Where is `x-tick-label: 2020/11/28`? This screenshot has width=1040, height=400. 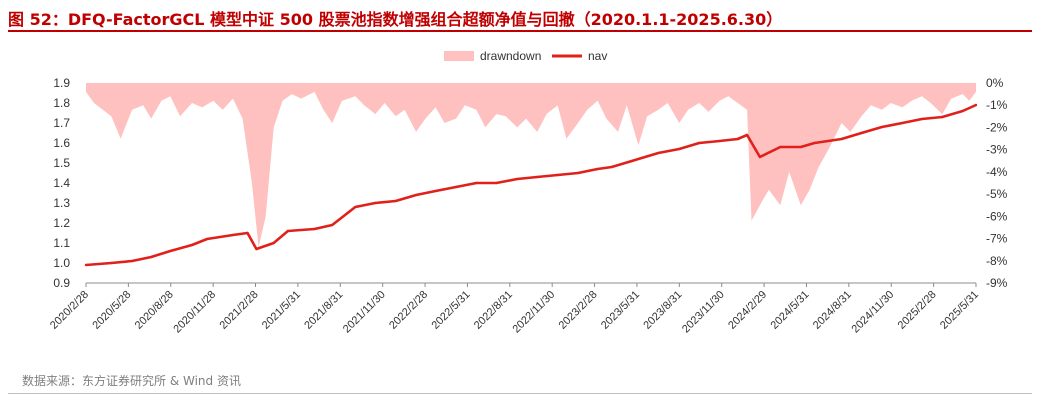
x-tick-label: 2020/11/28 is located at coordinates (194, 312).